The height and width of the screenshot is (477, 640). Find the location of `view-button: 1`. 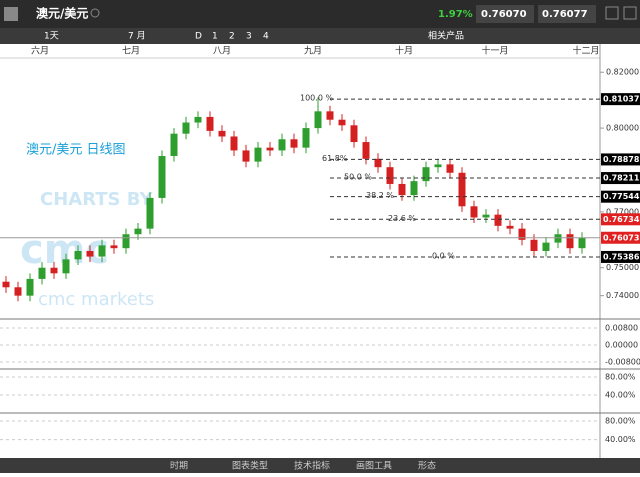

view-button: 1 is located at coordinates (215, 37).